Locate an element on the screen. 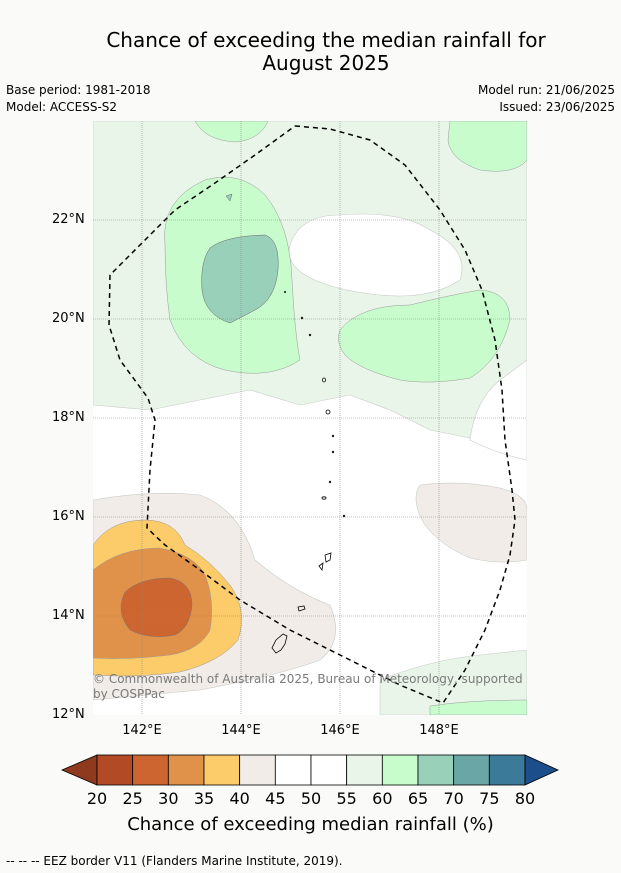 Image resolution: width=621 pixels, height=873 pixels. colorbar-arrow-high is located at coordinates (541, 770).